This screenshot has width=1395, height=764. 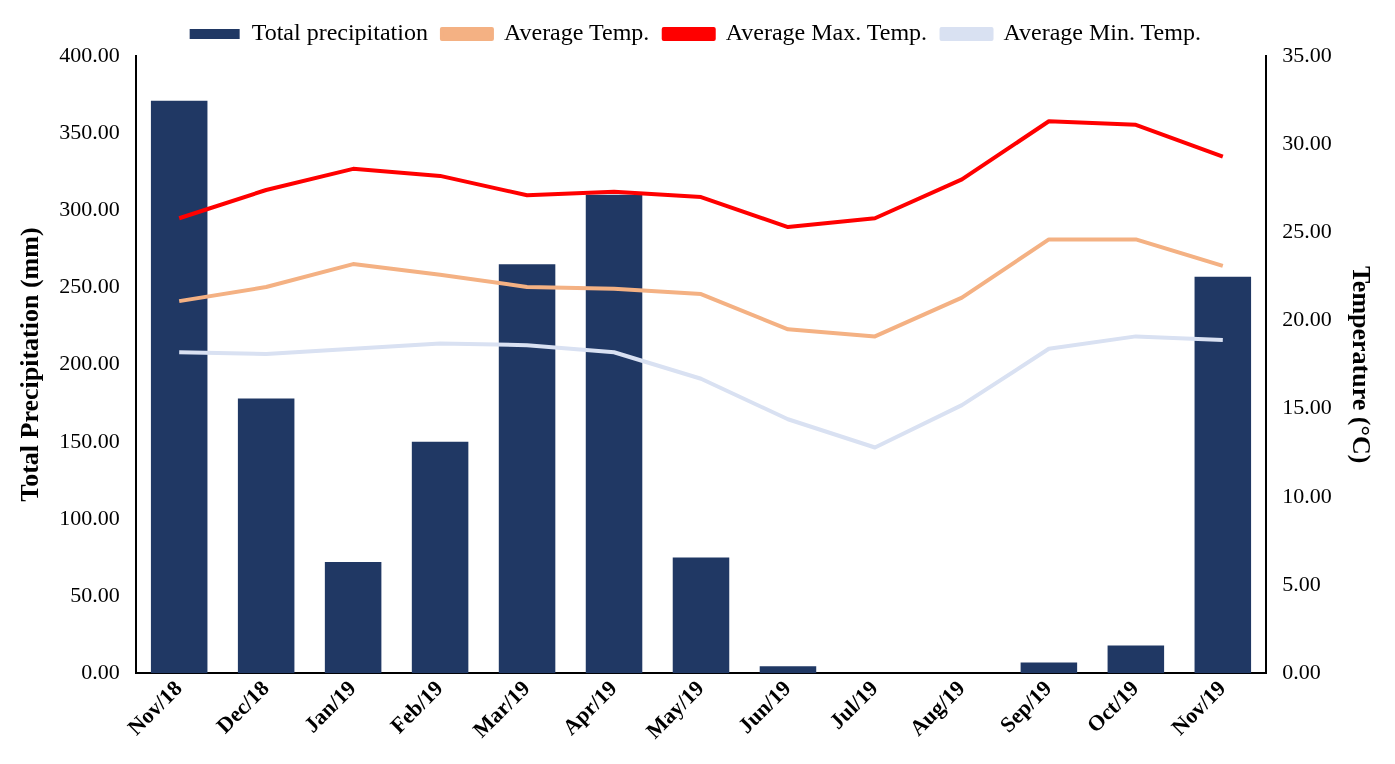 I want to click on y2-axis-title: Temperature (°C), so click(x=1361, y=364).